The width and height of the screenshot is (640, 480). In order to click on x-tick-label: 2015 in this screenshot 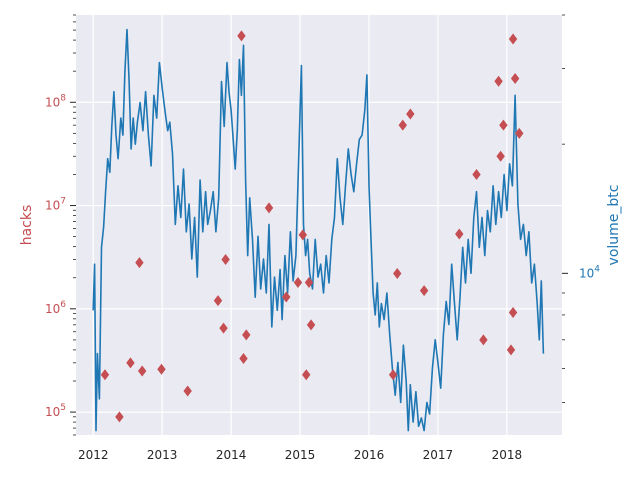, I will do `click(300, 455)`.